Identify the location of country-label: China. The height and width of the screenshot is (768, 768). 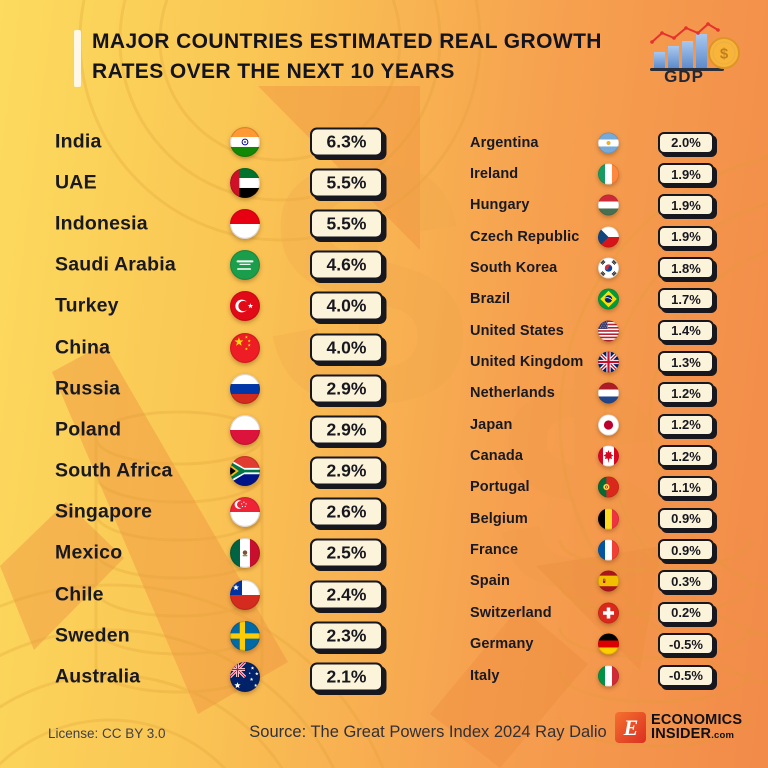
(83, 347).